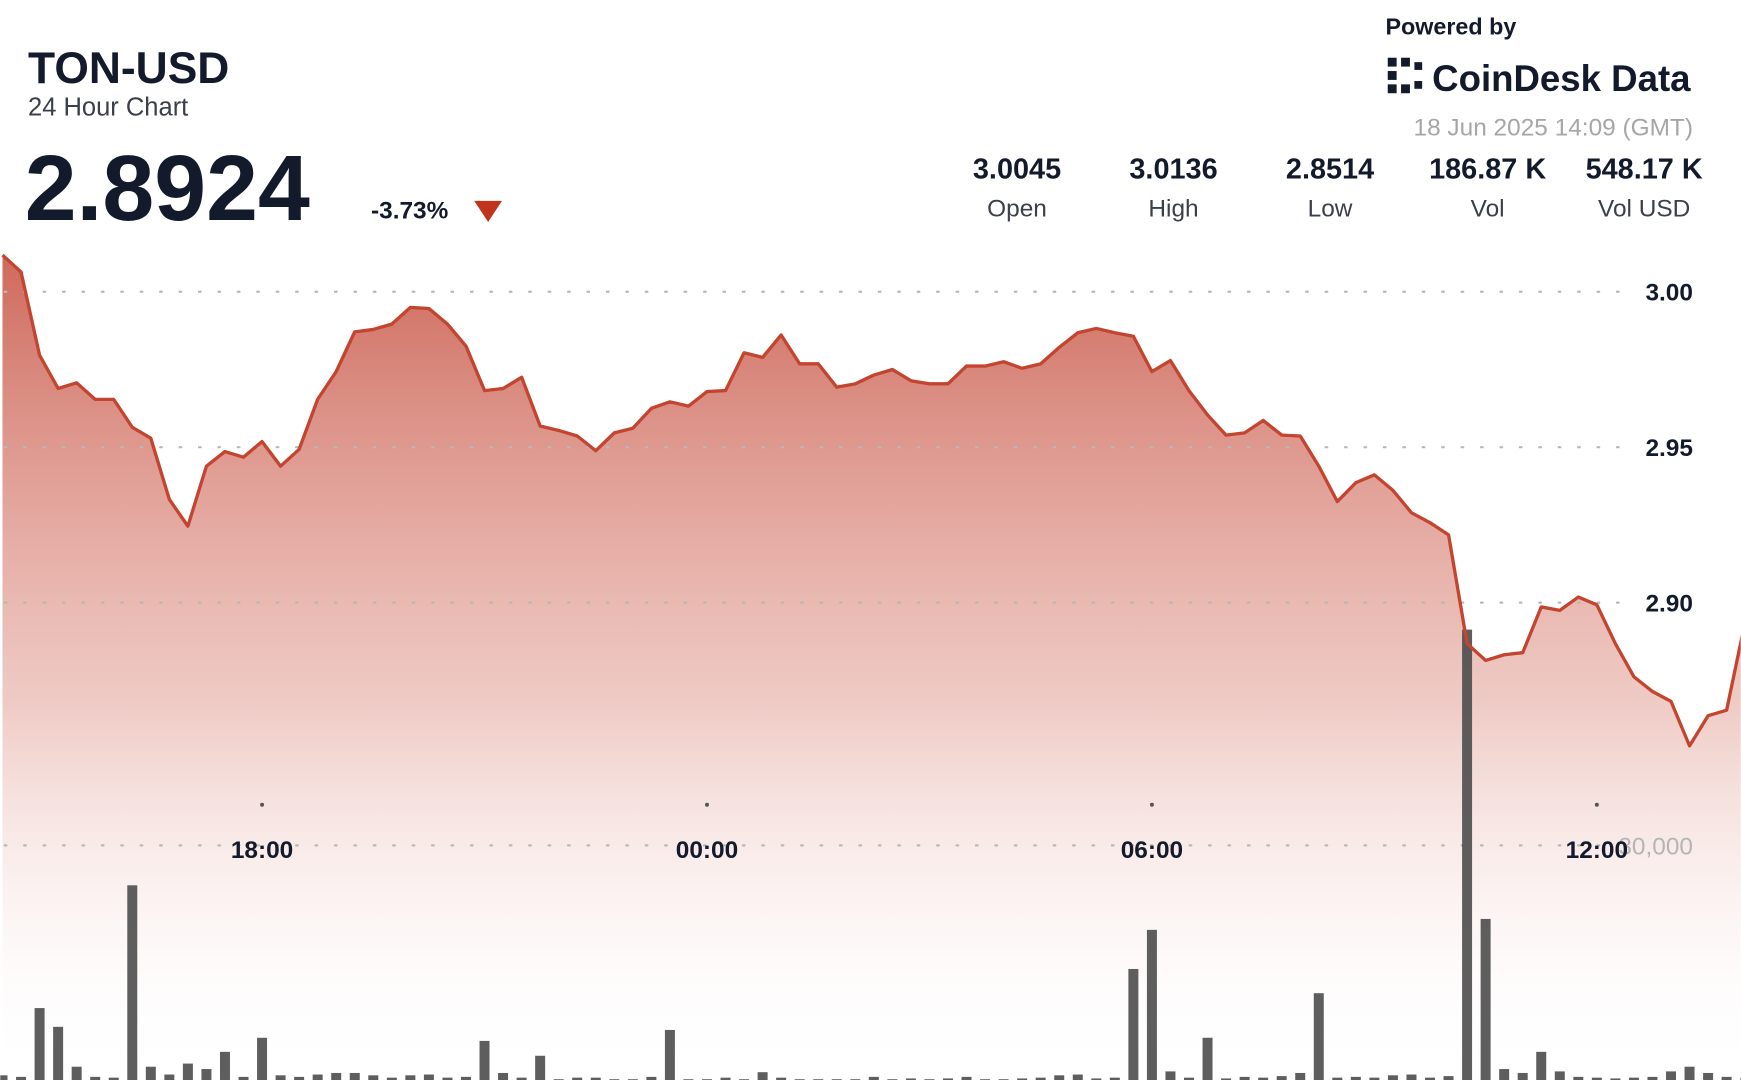 Image resolution: width=1741 pixels, height=1080 pixels. What do you see at coordinates (1487, 170) in the screenshot?
I see `stat-value: 186.87 K` at bounding box center [1487, 170].